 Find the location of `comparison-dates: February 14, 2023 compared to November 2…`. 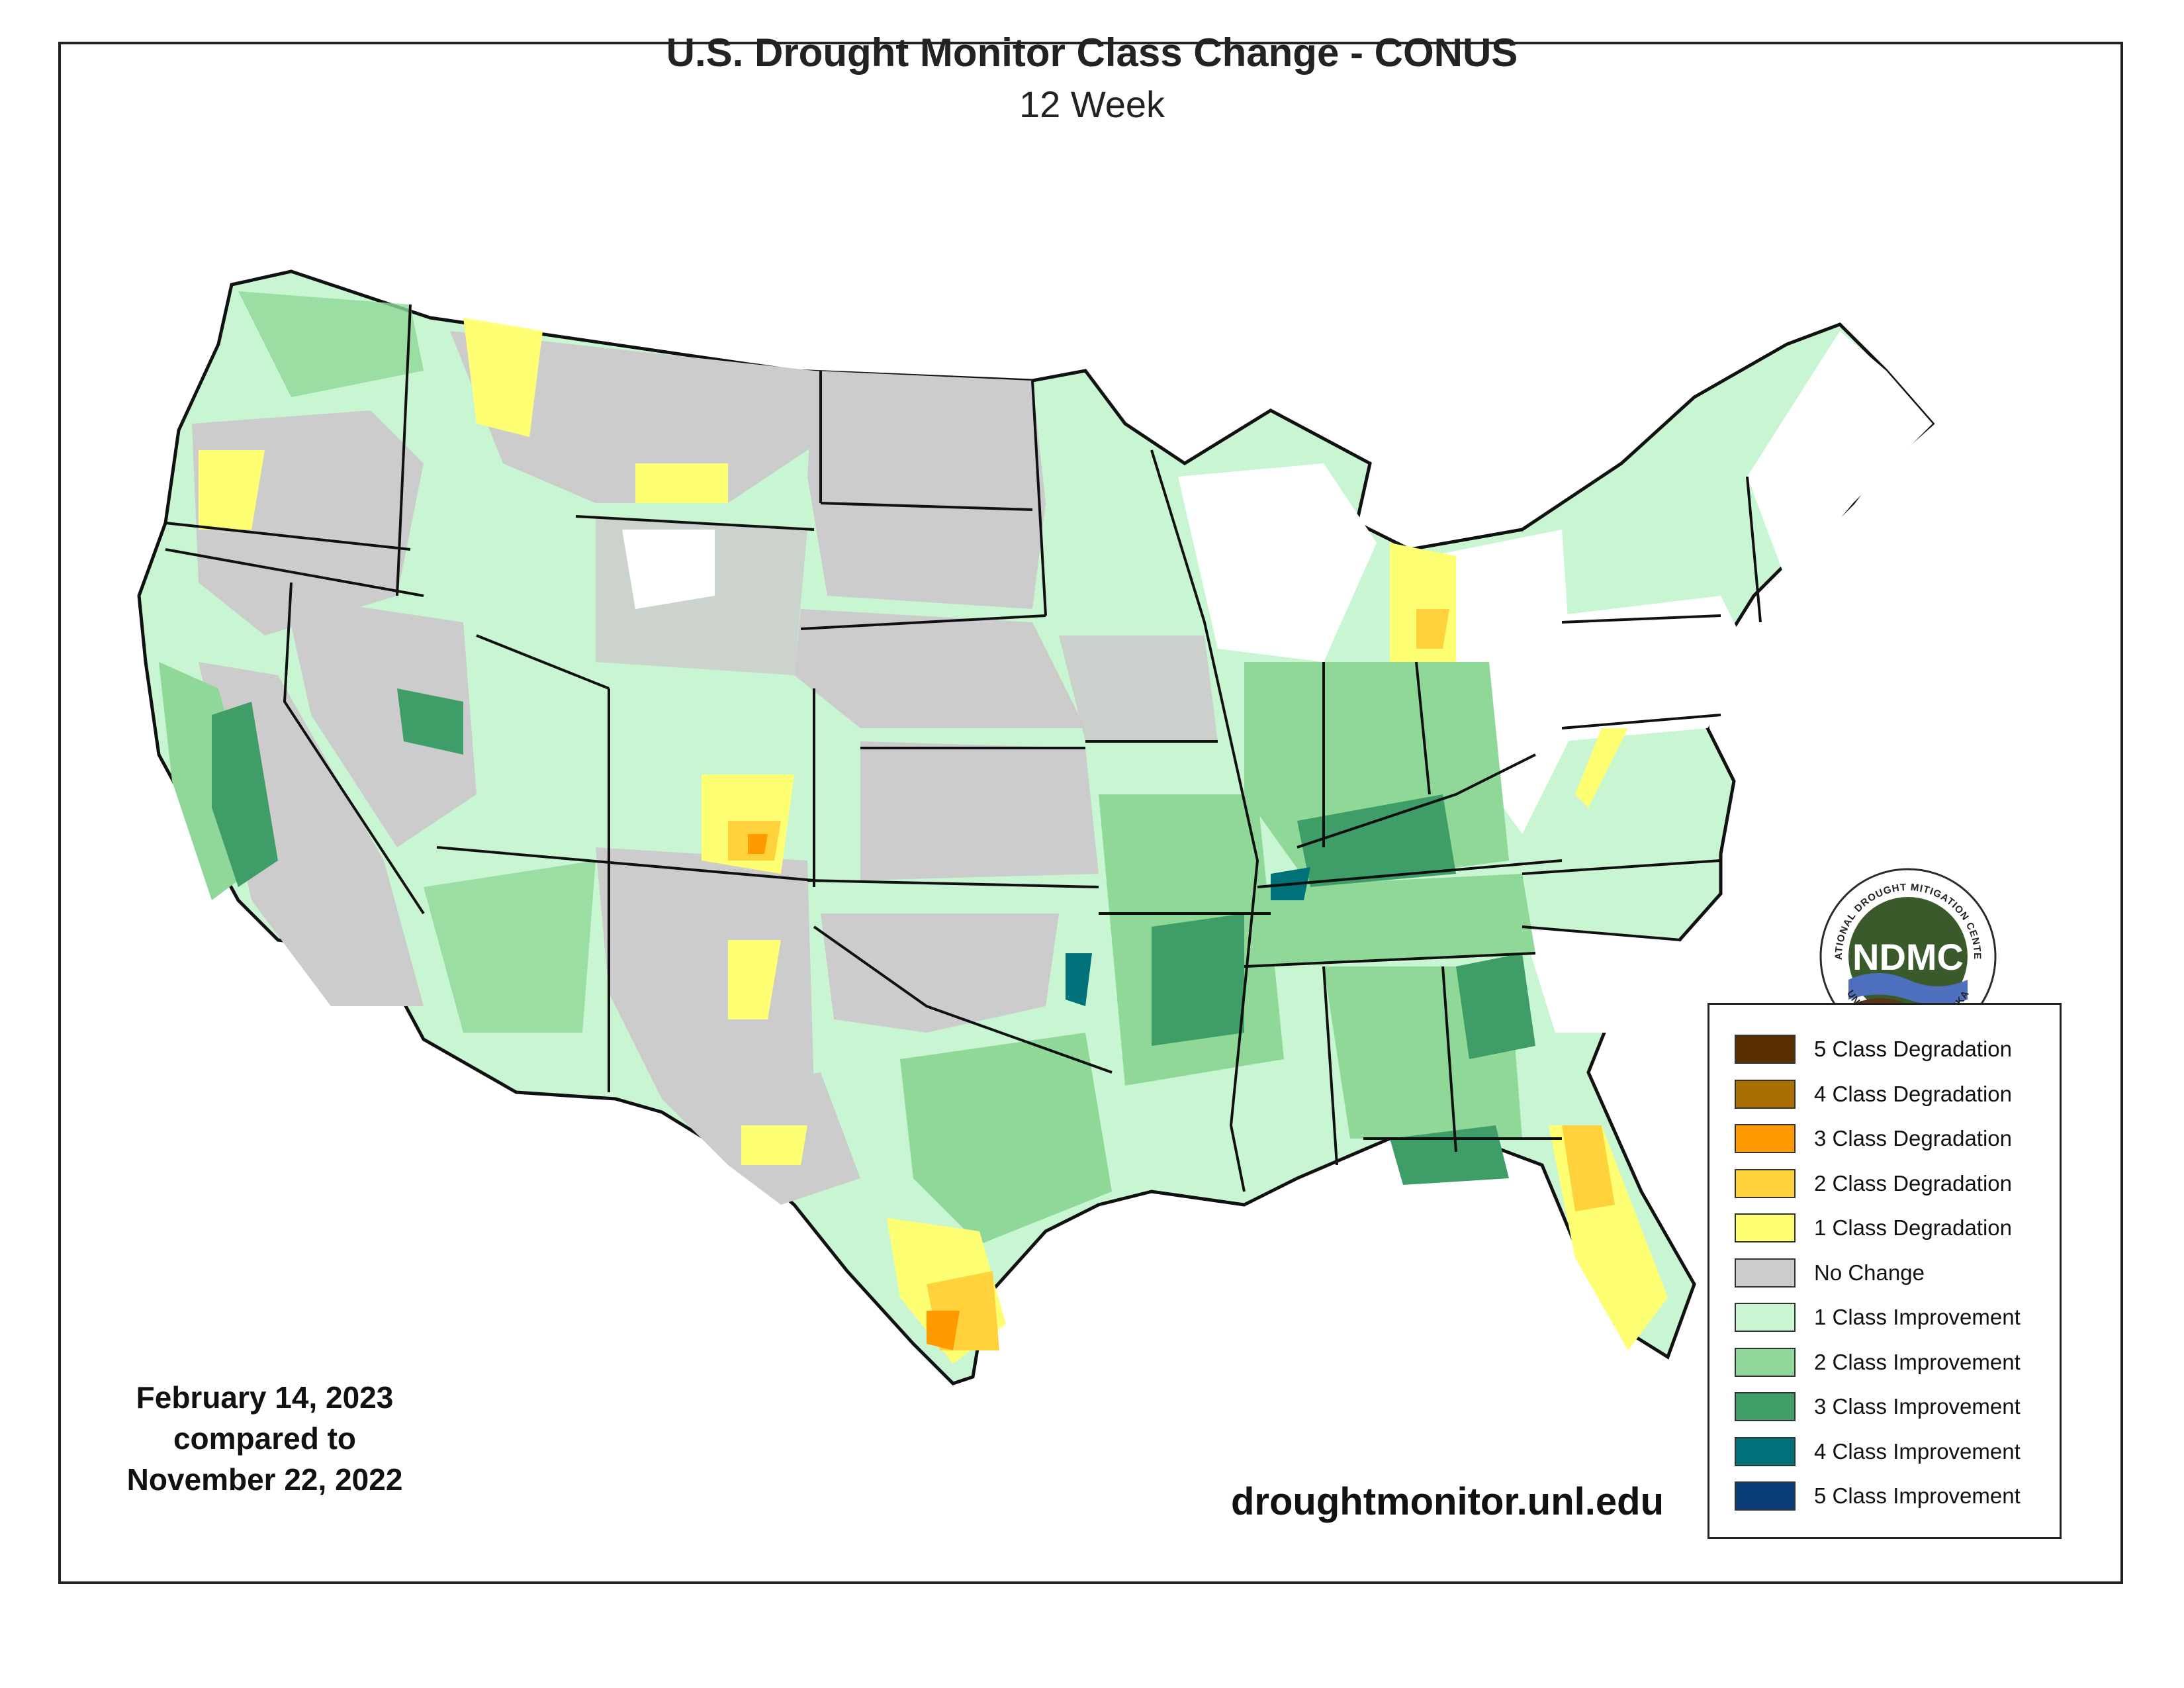

comparison-dates: February 14, 2023 compared to November 2… is located at coordinates (265, 1438).